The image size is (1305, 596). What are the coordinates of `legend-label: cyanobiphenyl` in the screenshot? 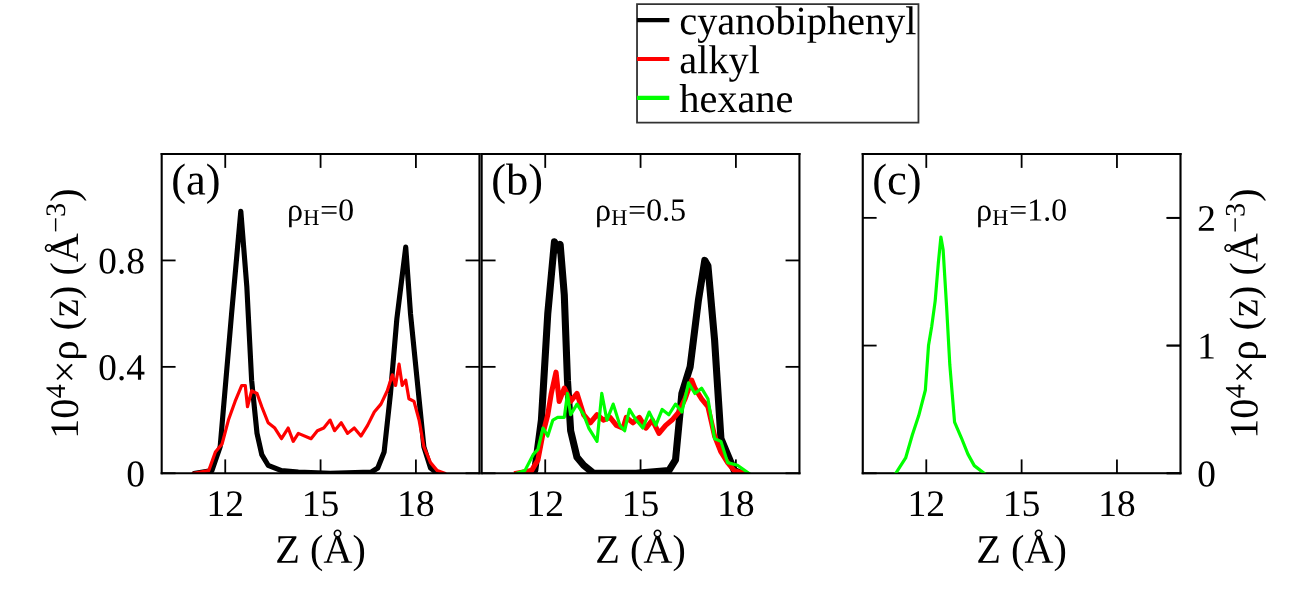 It's located at (798, 24).